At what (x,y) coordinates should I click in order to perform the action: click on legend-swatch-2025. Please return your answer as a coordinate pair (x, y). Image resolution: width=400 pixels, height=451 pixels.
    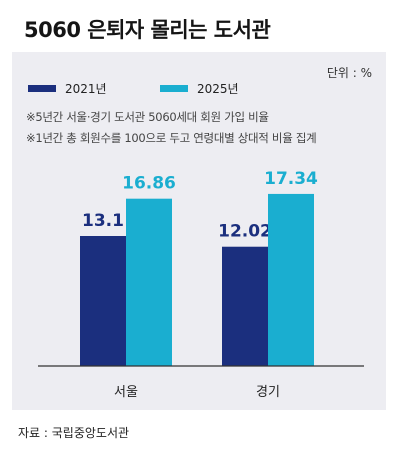
    Looking at the image, I should click on (174, 88).